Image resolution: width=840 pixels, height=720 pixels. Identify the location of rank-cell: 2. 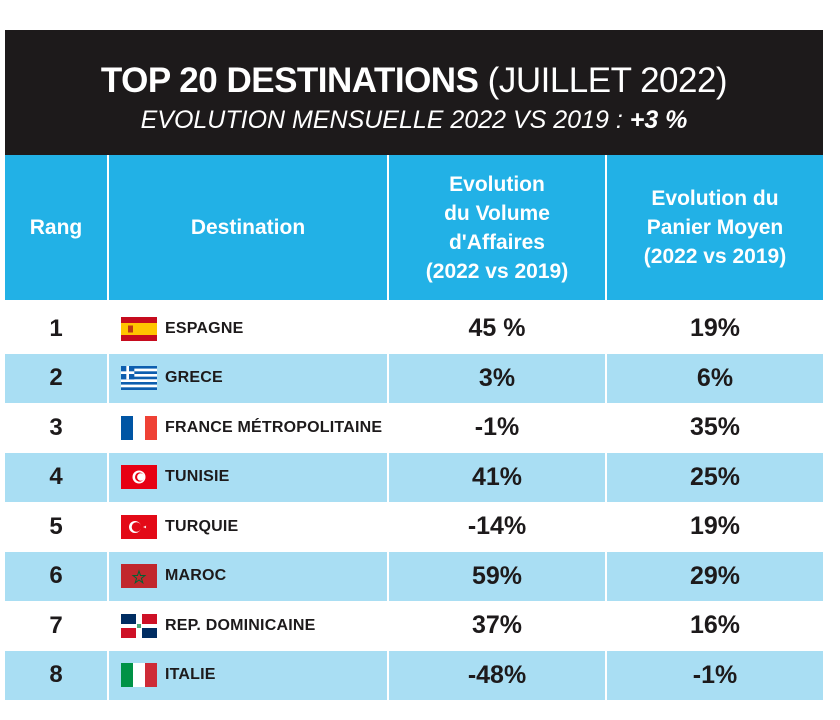
(56, 378).